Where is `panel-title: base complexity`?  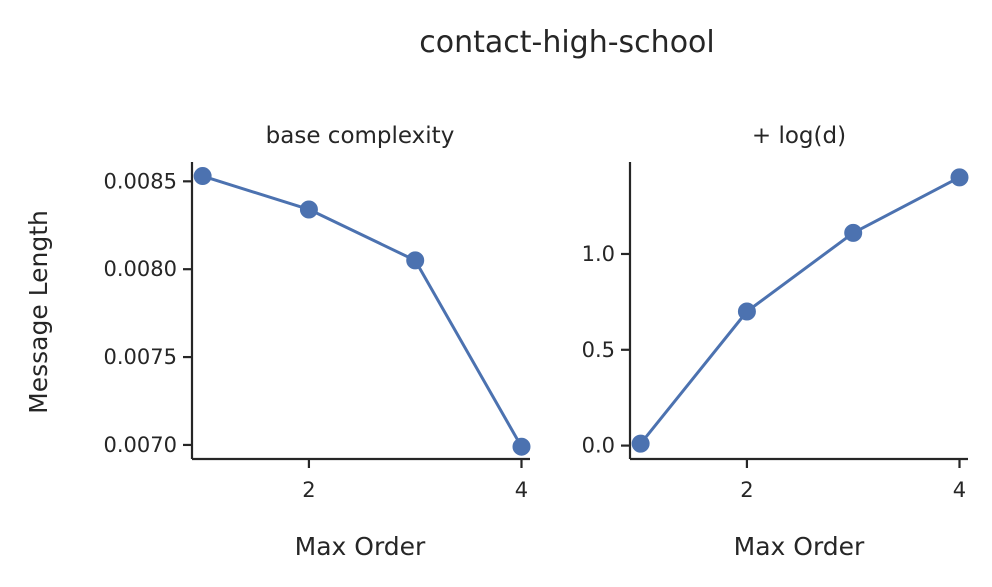
panel-title: base complexity is located at coordinates (360, 136).